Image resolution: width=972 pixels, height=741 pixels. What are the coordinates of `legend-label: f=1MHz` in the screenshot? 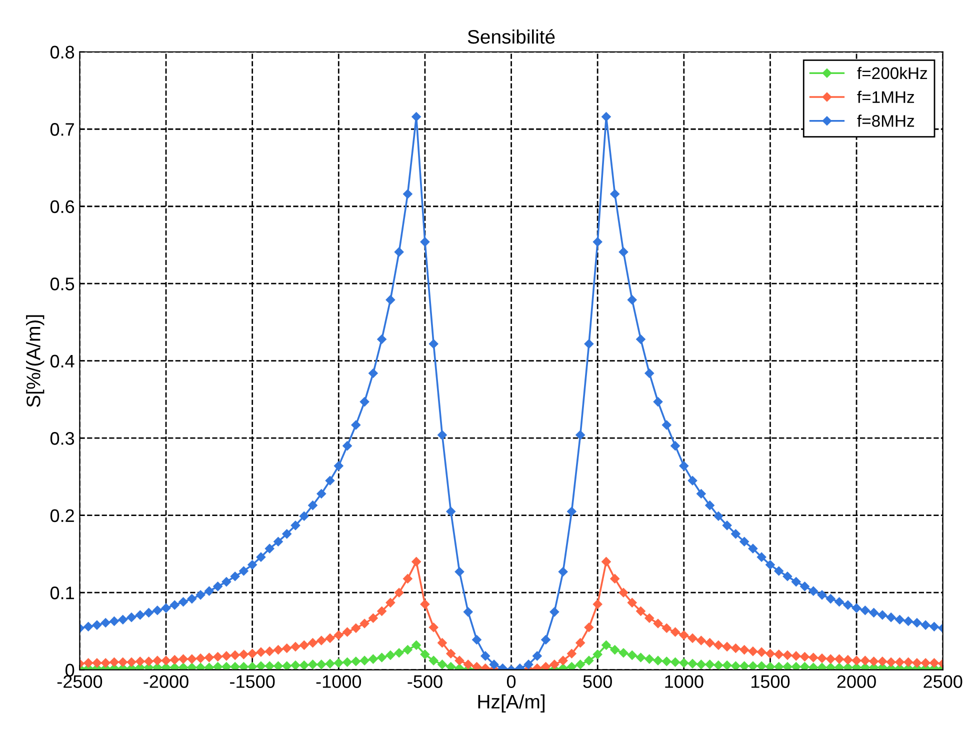 It's located at (885, 96).